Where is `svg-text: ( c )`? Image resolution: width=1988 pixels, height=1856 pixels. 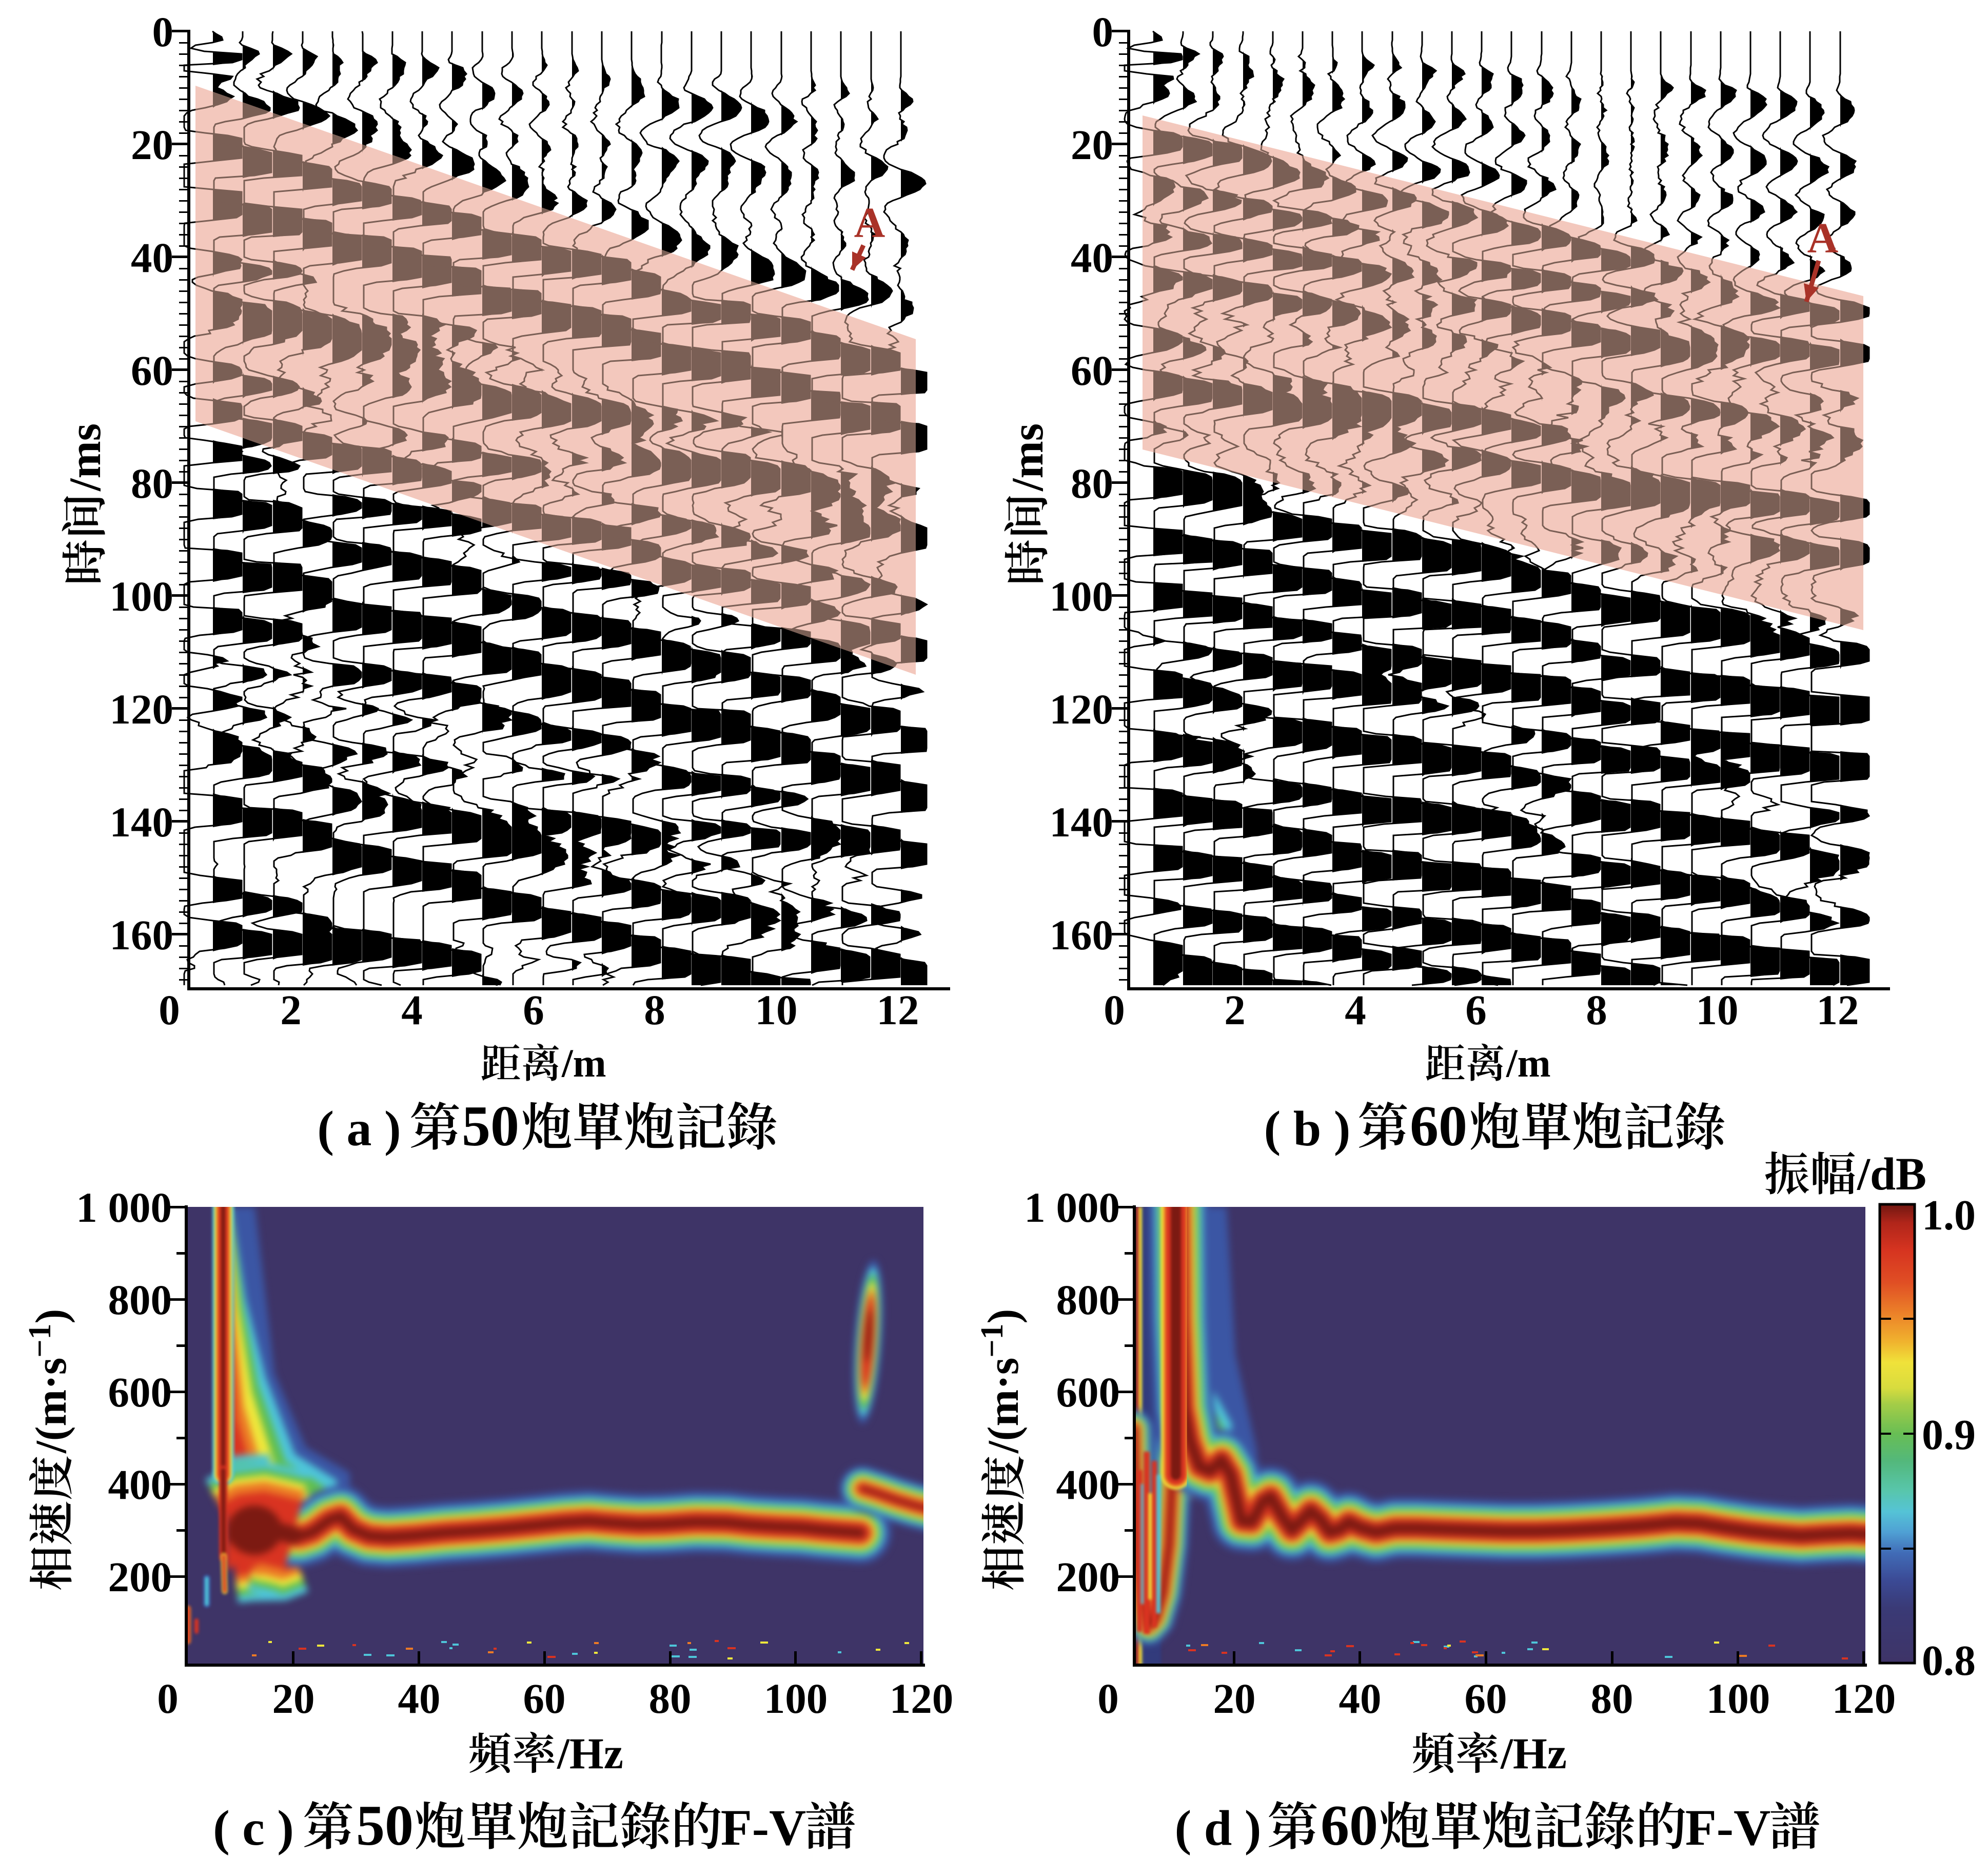 svg-text: ( c ) is located at coordinates (253, 1828).